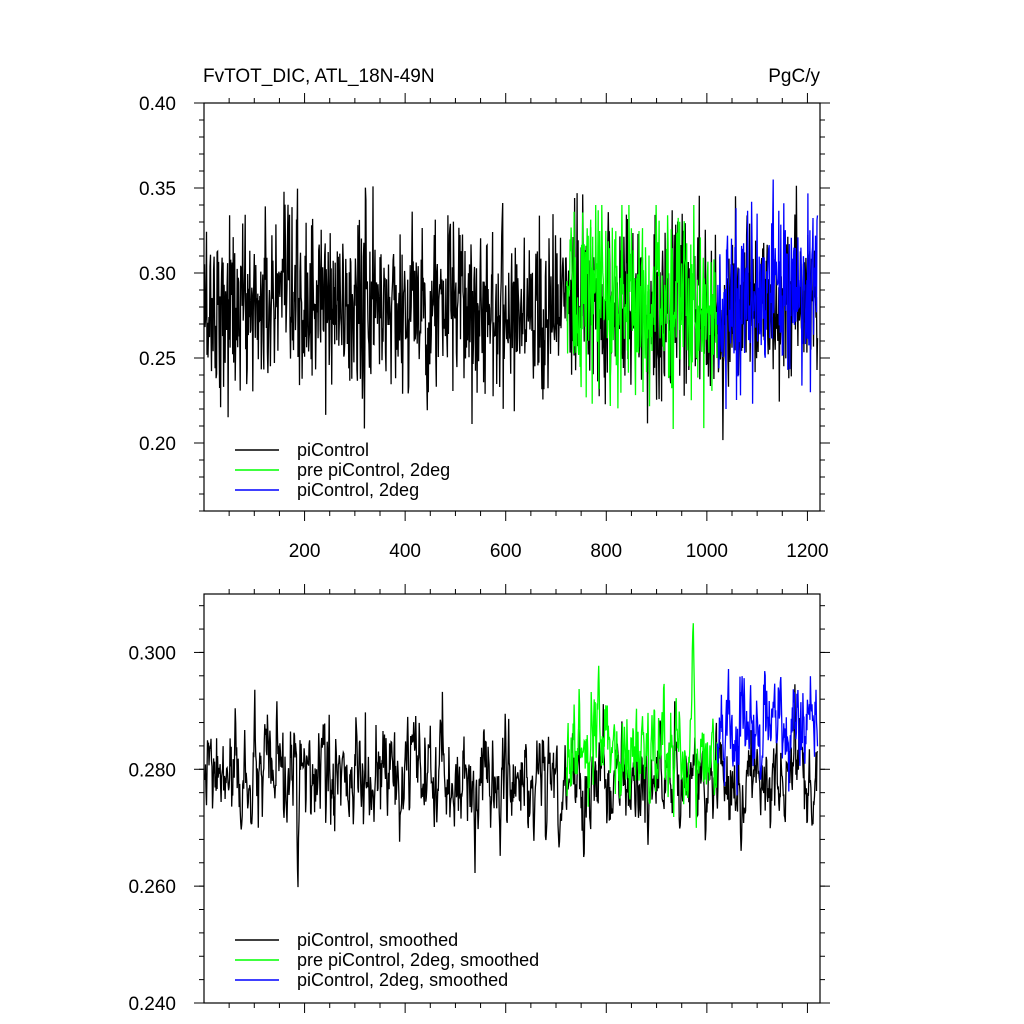 The width and height of the screenshot is (1024, 1024). I want to click on y-tick-label: 0.280, so click(152, 770).